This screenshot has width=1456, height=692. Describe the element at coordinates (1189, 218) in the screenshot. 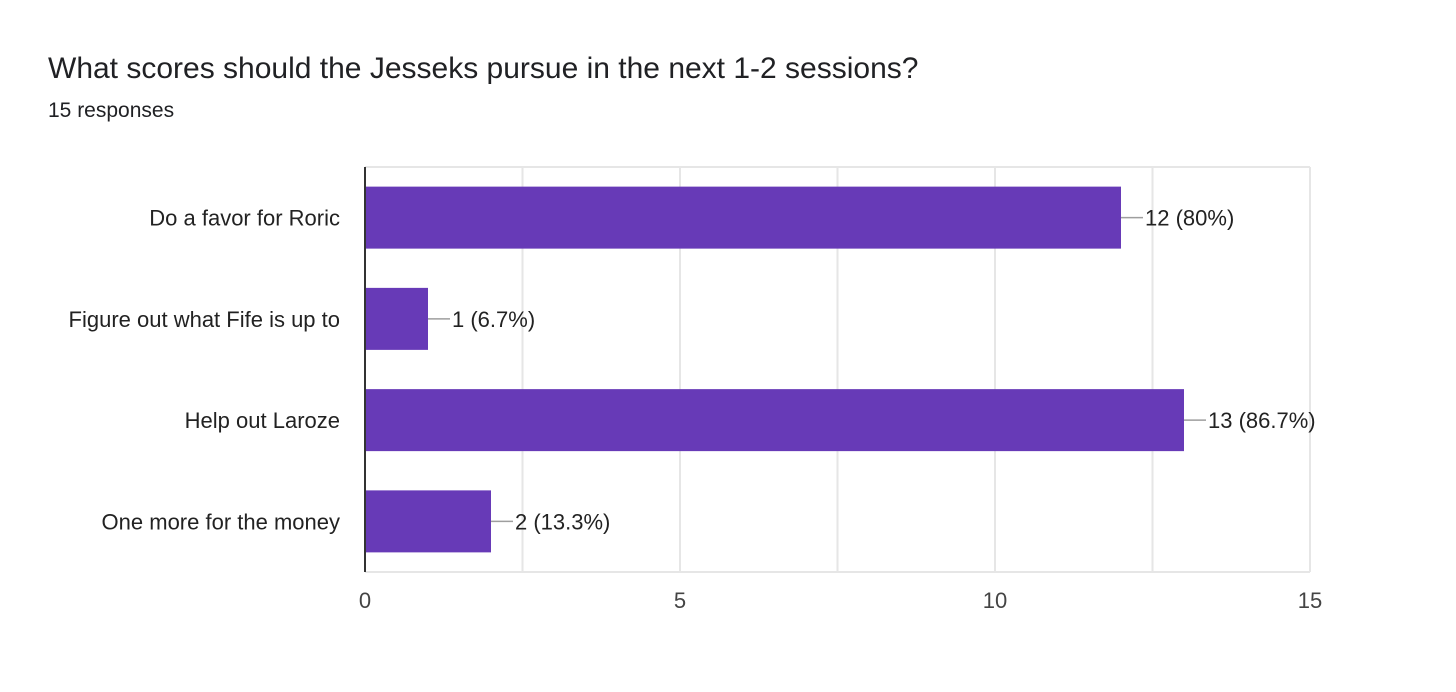

I see `data-label: 12 (80%)` at that location.